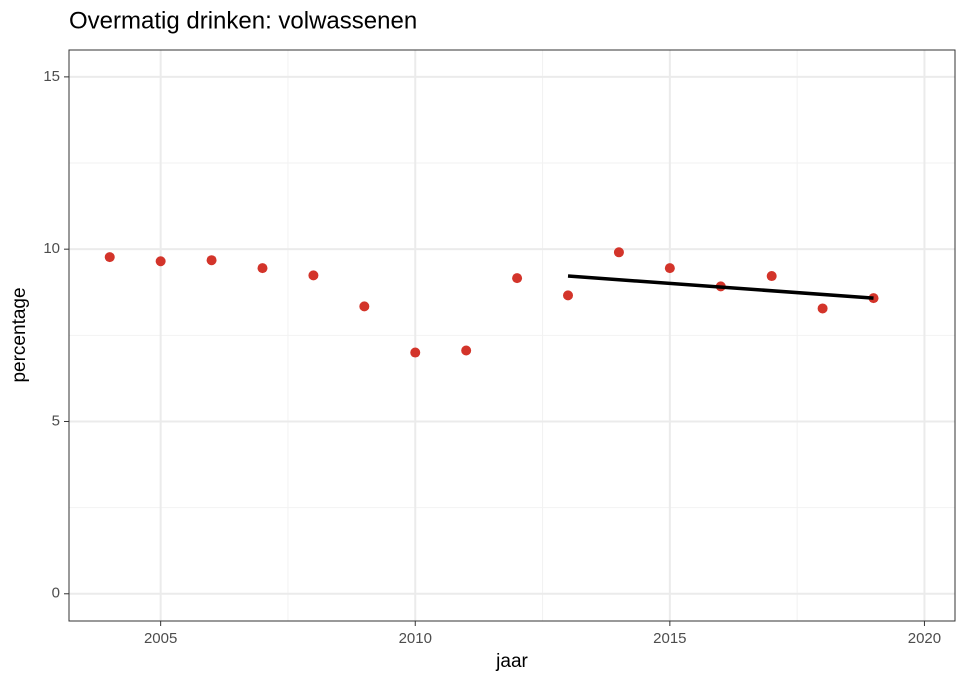 The height and width of the screenshot is (675, 956). What do you see at coordinates (56, 420) in the screenshot?
I see `y-tick-label: 5` at bounding box center [56, 420].